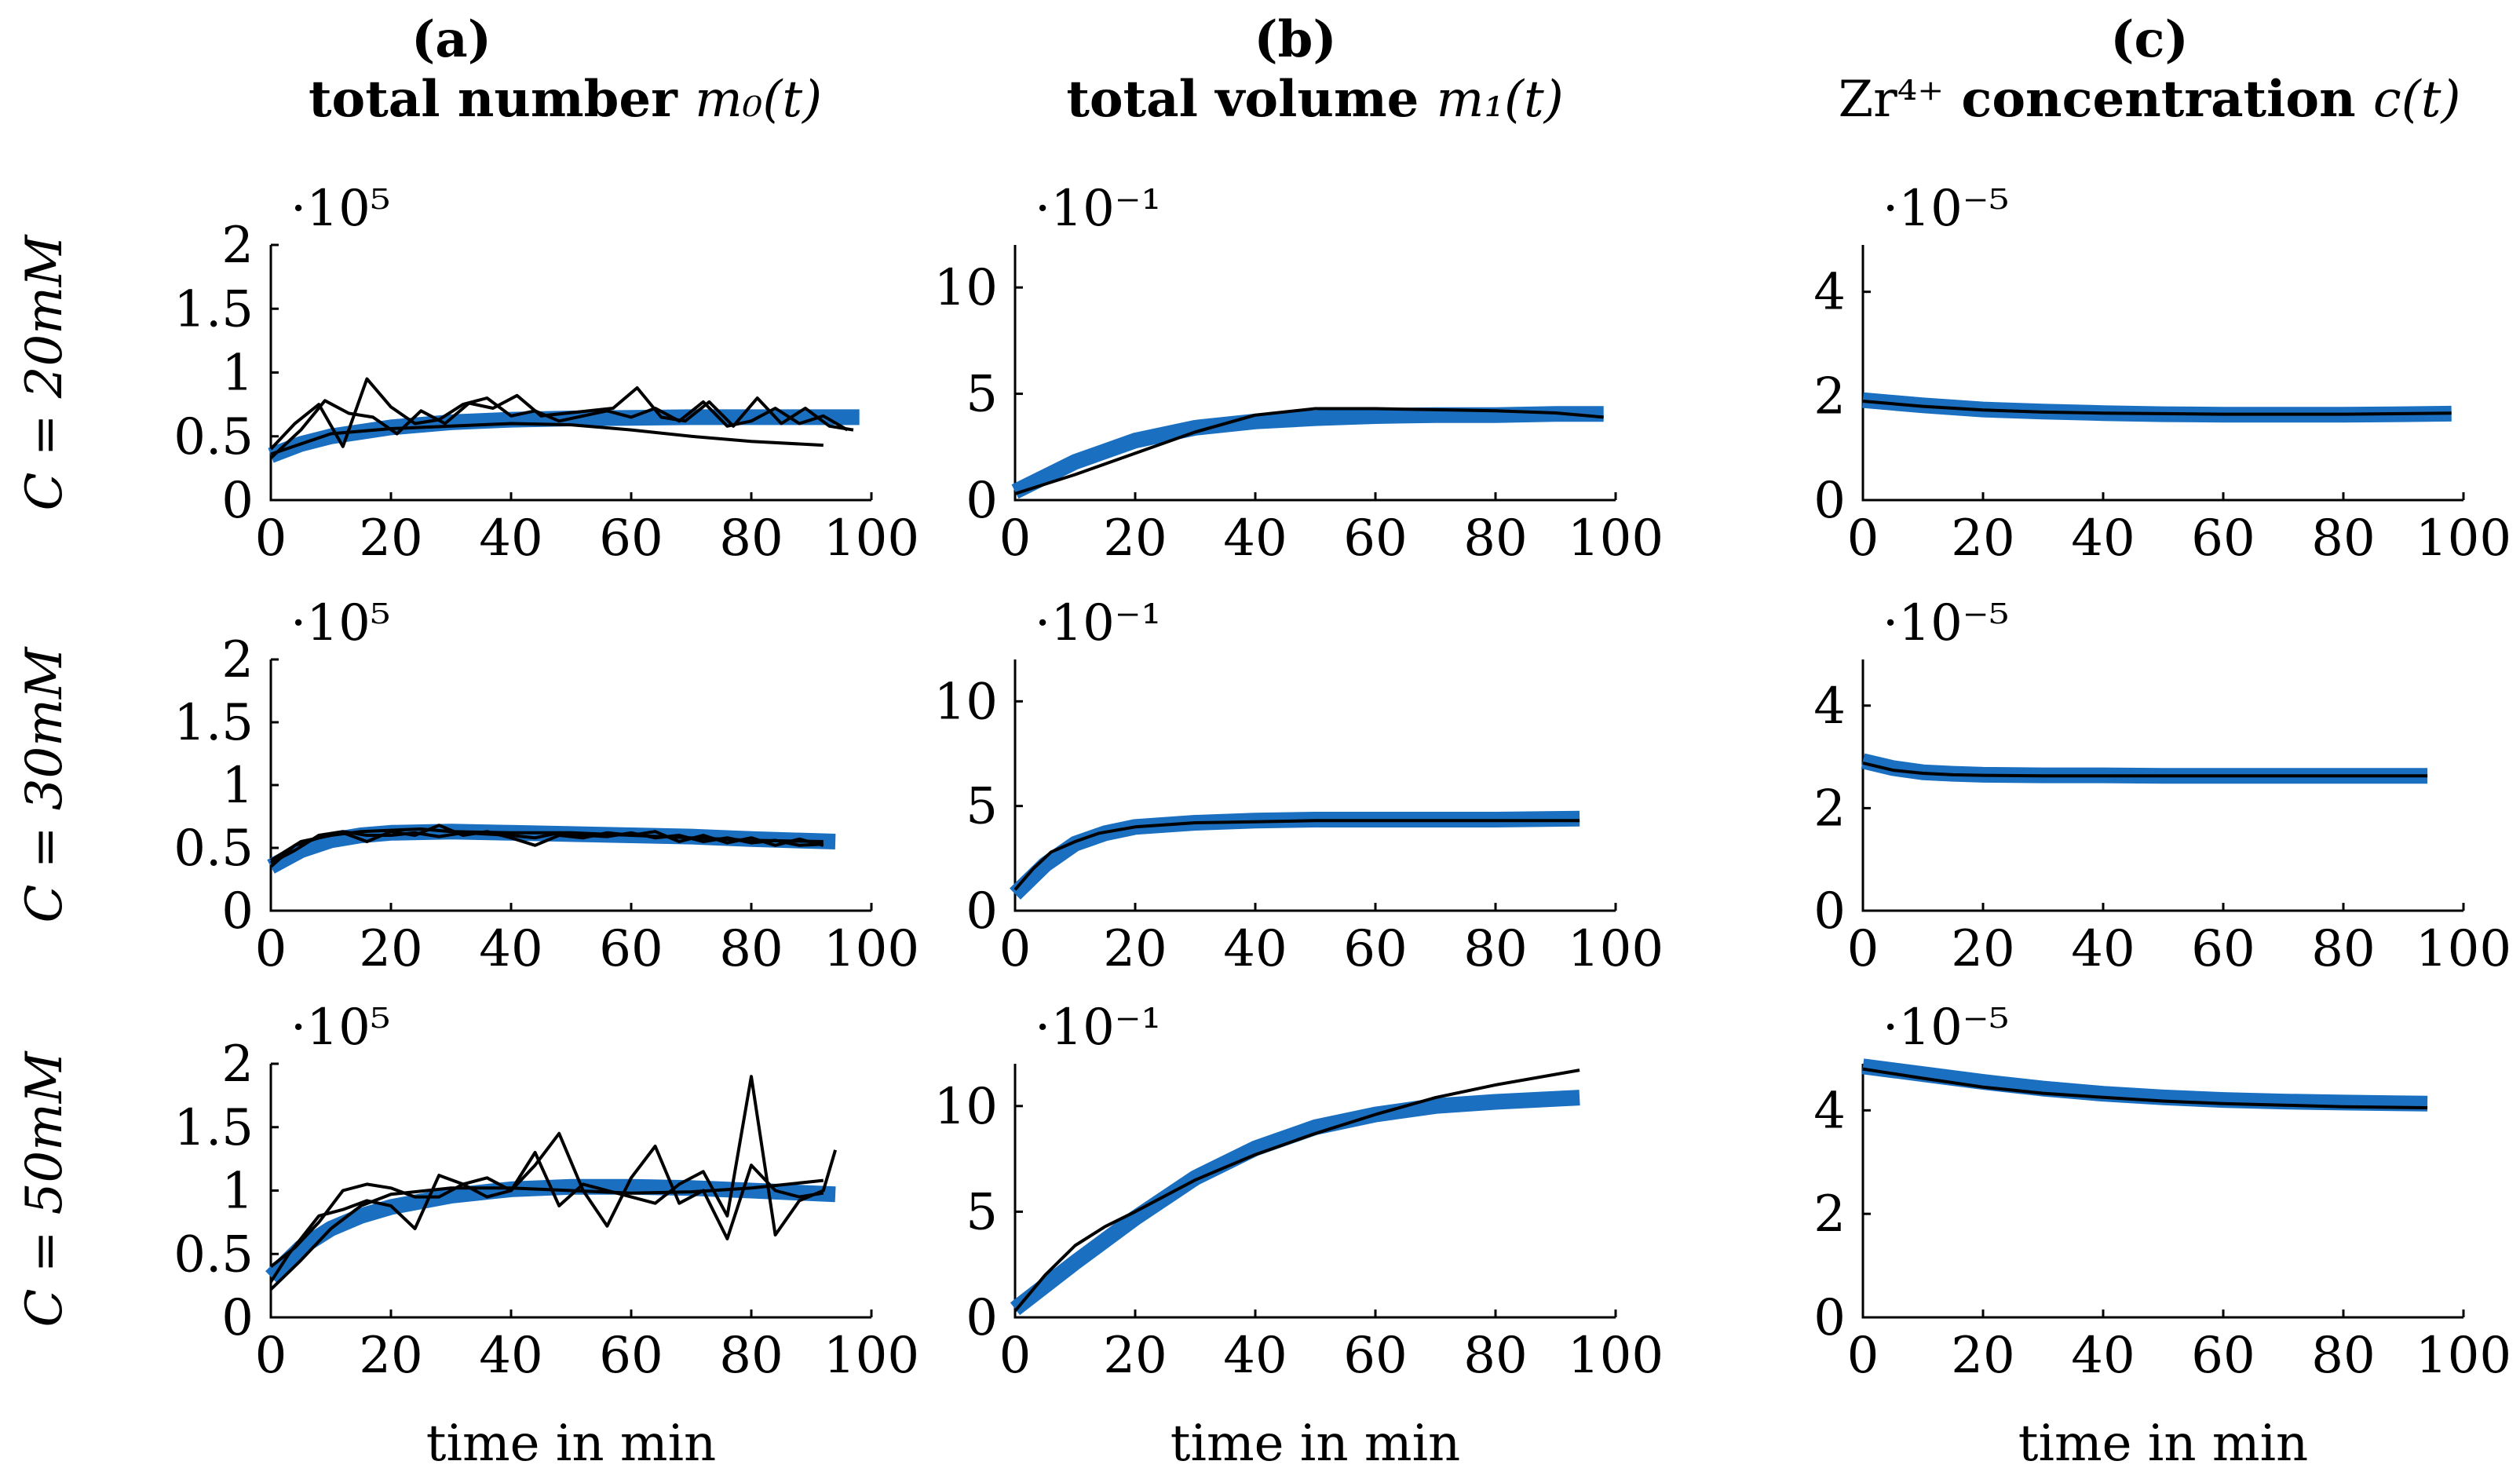  I want to click on panel-r1-c1: 0 20 40 60 80 100 0 5 10 ·10⁻¹, so click(1299, 786).